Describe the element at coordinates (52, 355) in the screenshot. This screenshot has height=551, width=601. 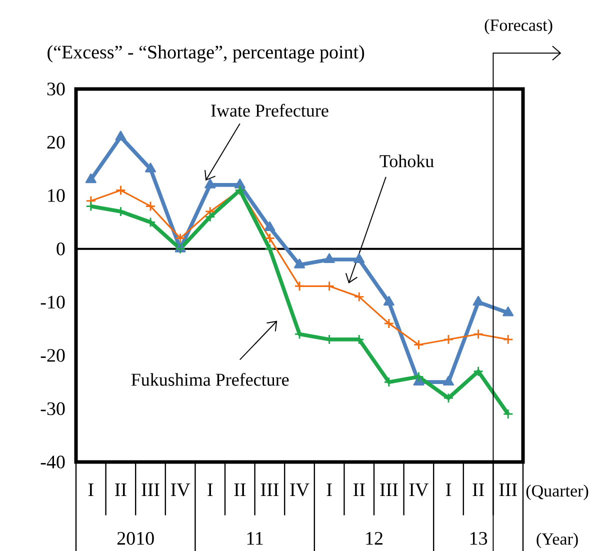
I see `y-tick-label: -20` at that location.